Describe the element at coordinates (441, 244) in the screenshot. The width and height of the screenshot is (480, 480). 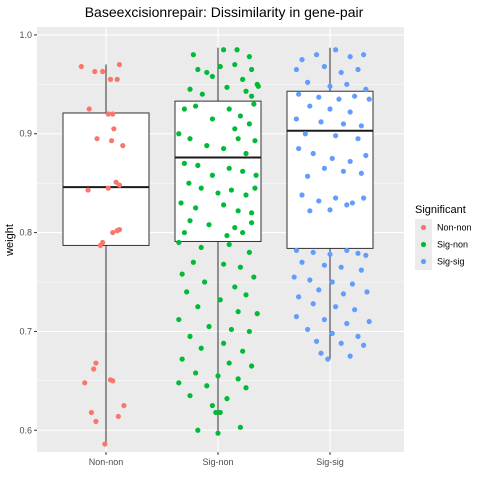
I see `legend-item-sig-non: Sig-non` at that location.